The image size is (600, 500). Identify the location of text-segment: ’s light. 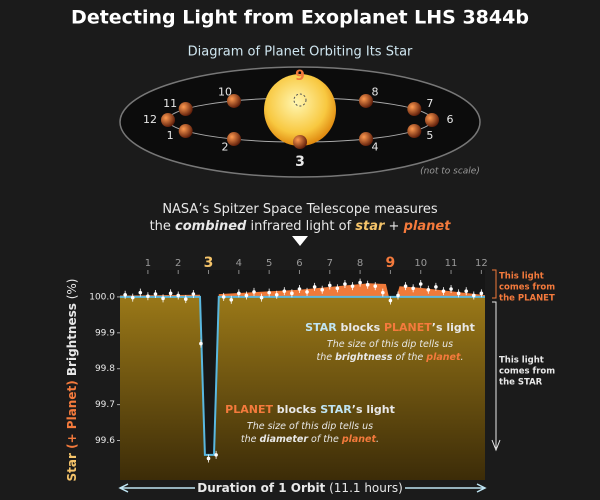
(373, 409).